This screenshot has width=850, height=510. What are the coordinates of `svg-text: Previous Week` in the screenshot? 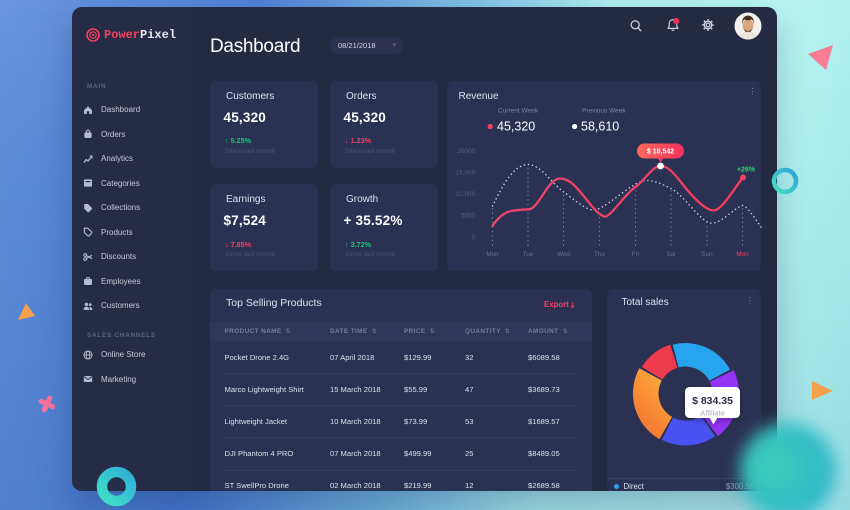 It's located at (604, 111).